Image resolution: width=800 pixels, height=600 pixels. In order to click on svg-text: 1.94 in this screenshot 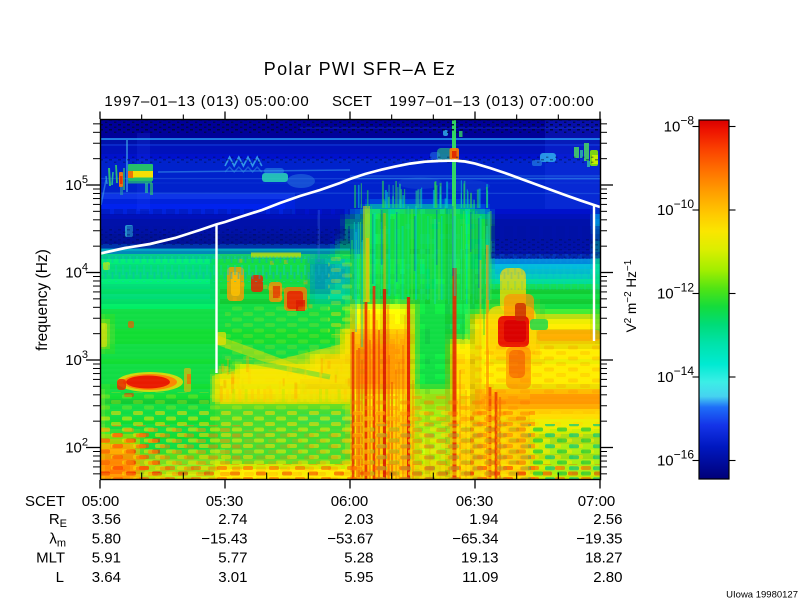, I will do `click(483, 519)`.